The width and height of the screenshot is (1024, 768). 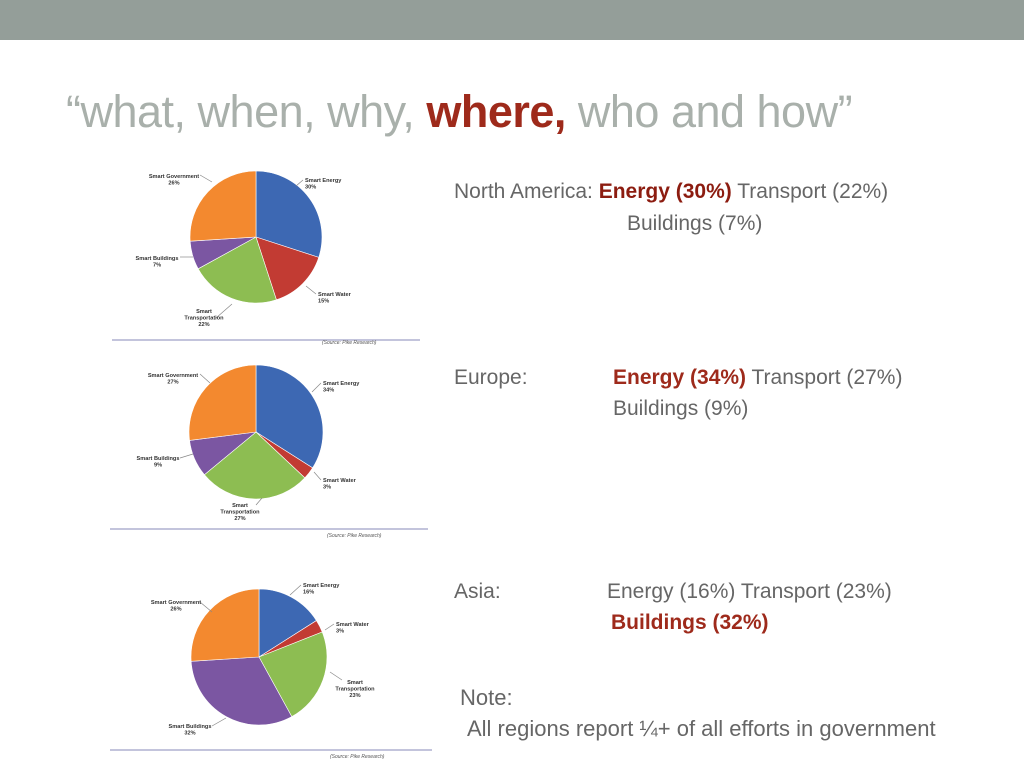 What do you see at coordinates (354, 696) in the screenshot?
I see `pie-3-label-transportation-line: 23%` at bounding box center [354, 696].